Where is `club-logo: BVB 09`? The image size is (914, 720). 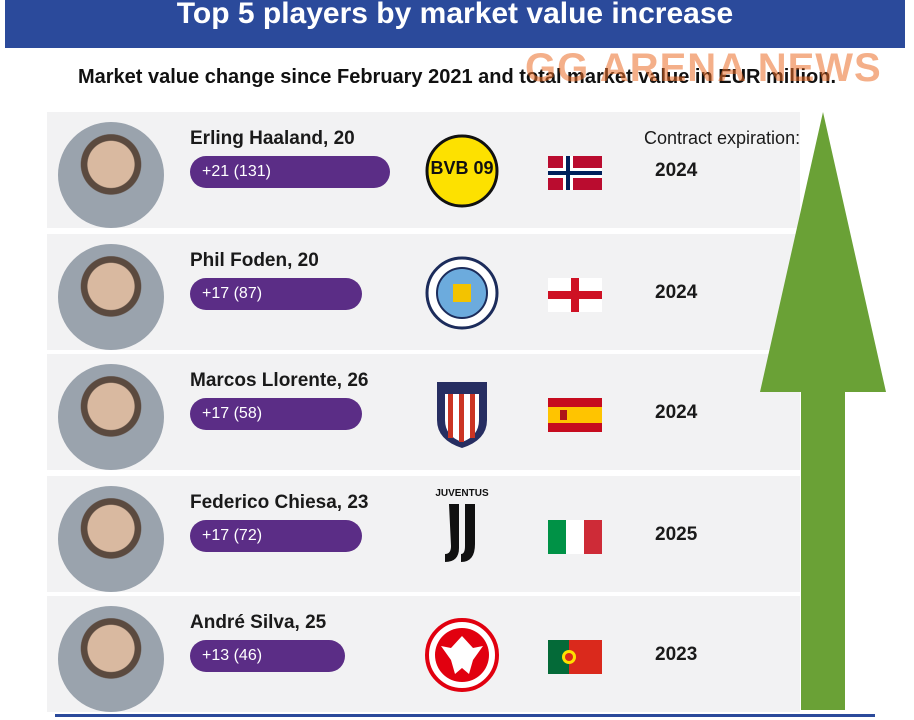
club-logo: BVB 09 is located at coordinates (462, 171).